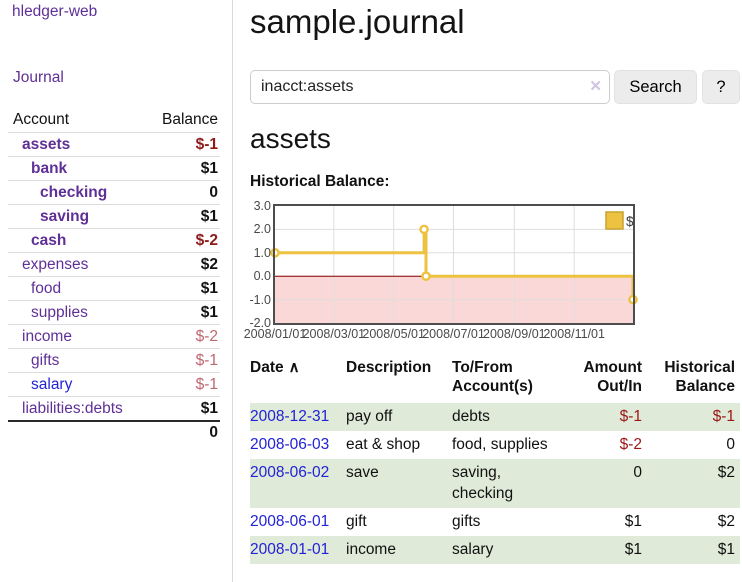 Image resolution: width=742 pixels, height=582 pixels. Describe the element at coordinates (189, 119) in the screenshot. I see `balance-column-header: Balance` at that location.